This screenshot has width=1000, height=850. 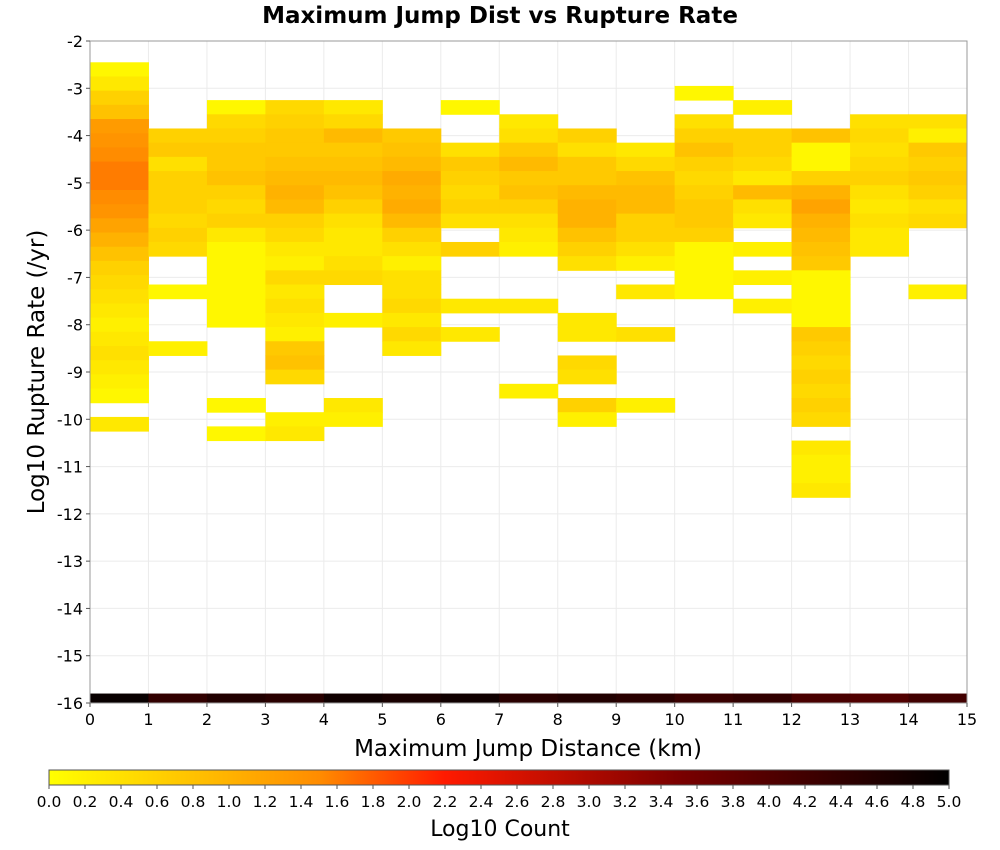 What do you see at coordinates (616, 719) in the screenshot?
I see `x-tick-label: 9` at bounding box center [616, 719].